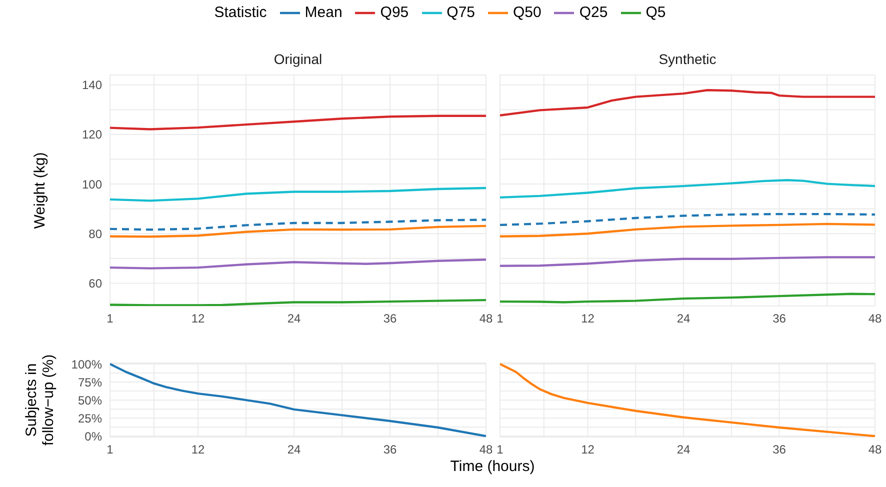 This screenshot has width=886, height=487. Describe the element at coordinates (90, 418) in the screenshot. I see `y-tick-label: 25%` at that location.